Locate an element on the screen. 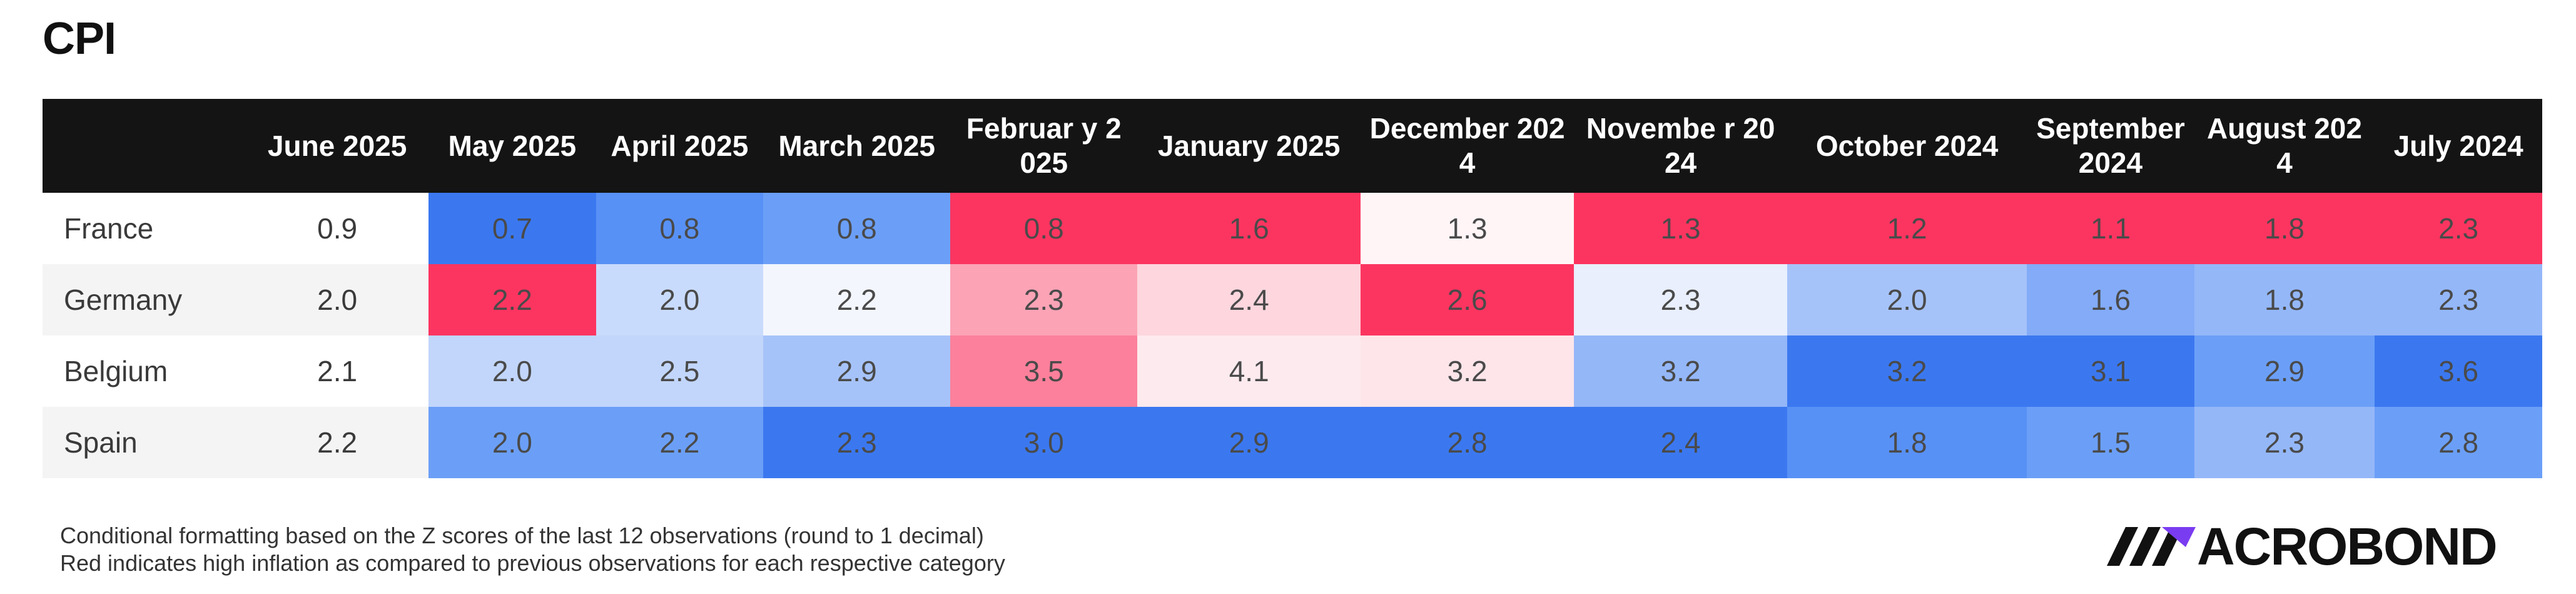 The image size is (2576, 594). heatmap-cell: 0.9 is located at coordinates (337, 229).